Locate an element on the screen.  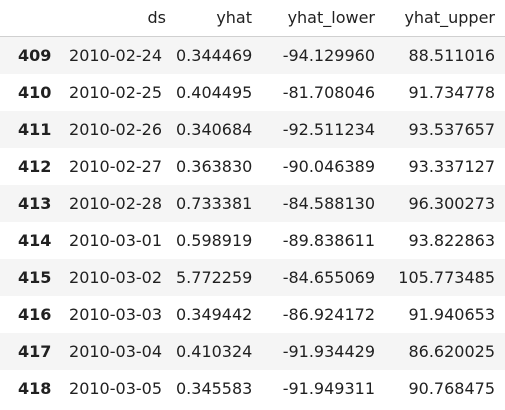
cell-yhat-lower: -91.934429 is located at coordinates (328, 351).